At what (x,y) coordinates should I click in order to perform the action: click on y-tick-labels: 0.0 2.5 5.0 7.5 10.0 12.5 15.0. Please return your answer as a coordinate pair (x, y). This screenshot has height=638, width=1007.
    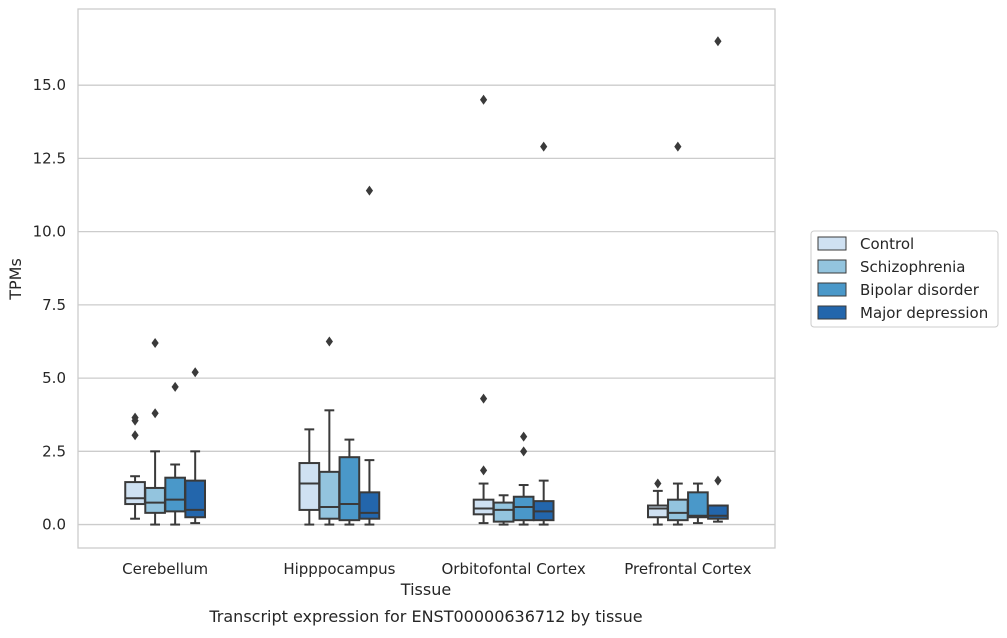
    Looking at the image, I should click on (49, 304).